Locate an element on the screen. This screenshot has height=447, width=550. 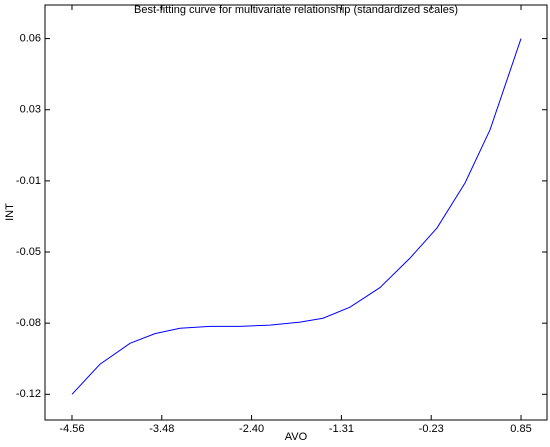
x-tick-label: 0.85 is located at coordinates (520, 429).